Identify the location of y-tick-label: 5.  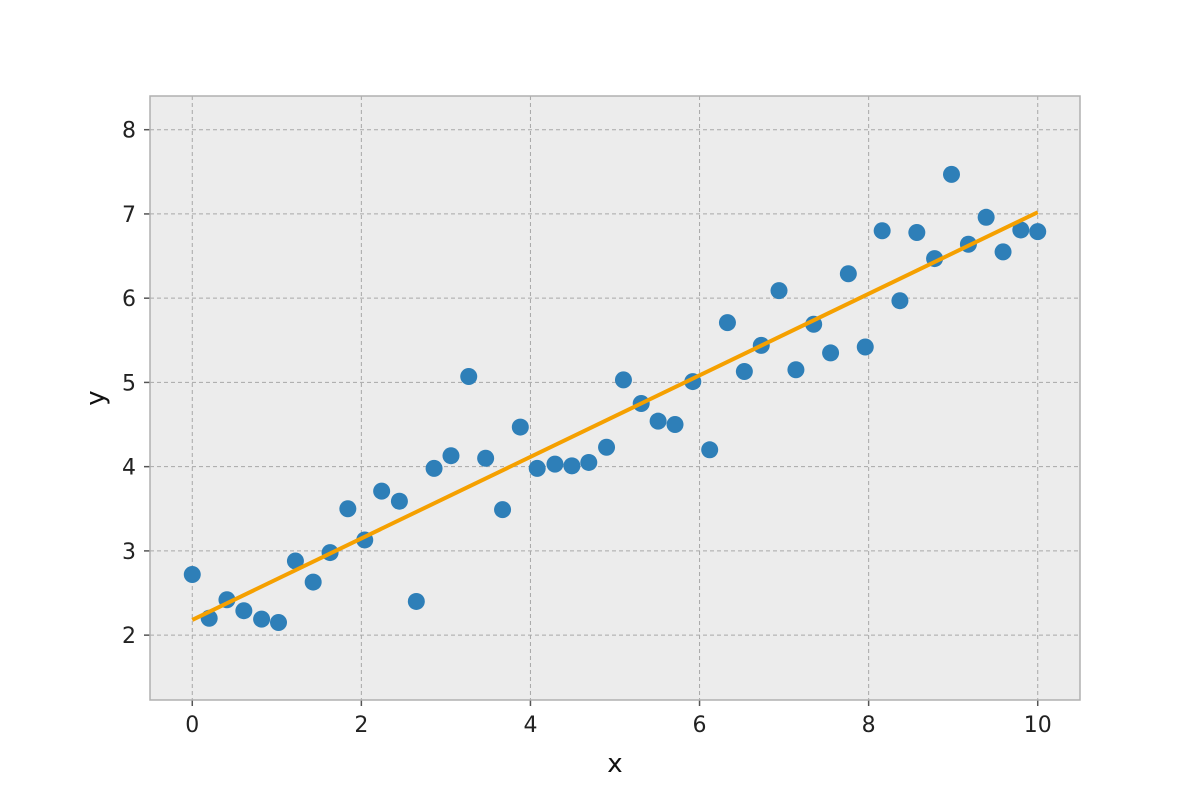
(129, 383).